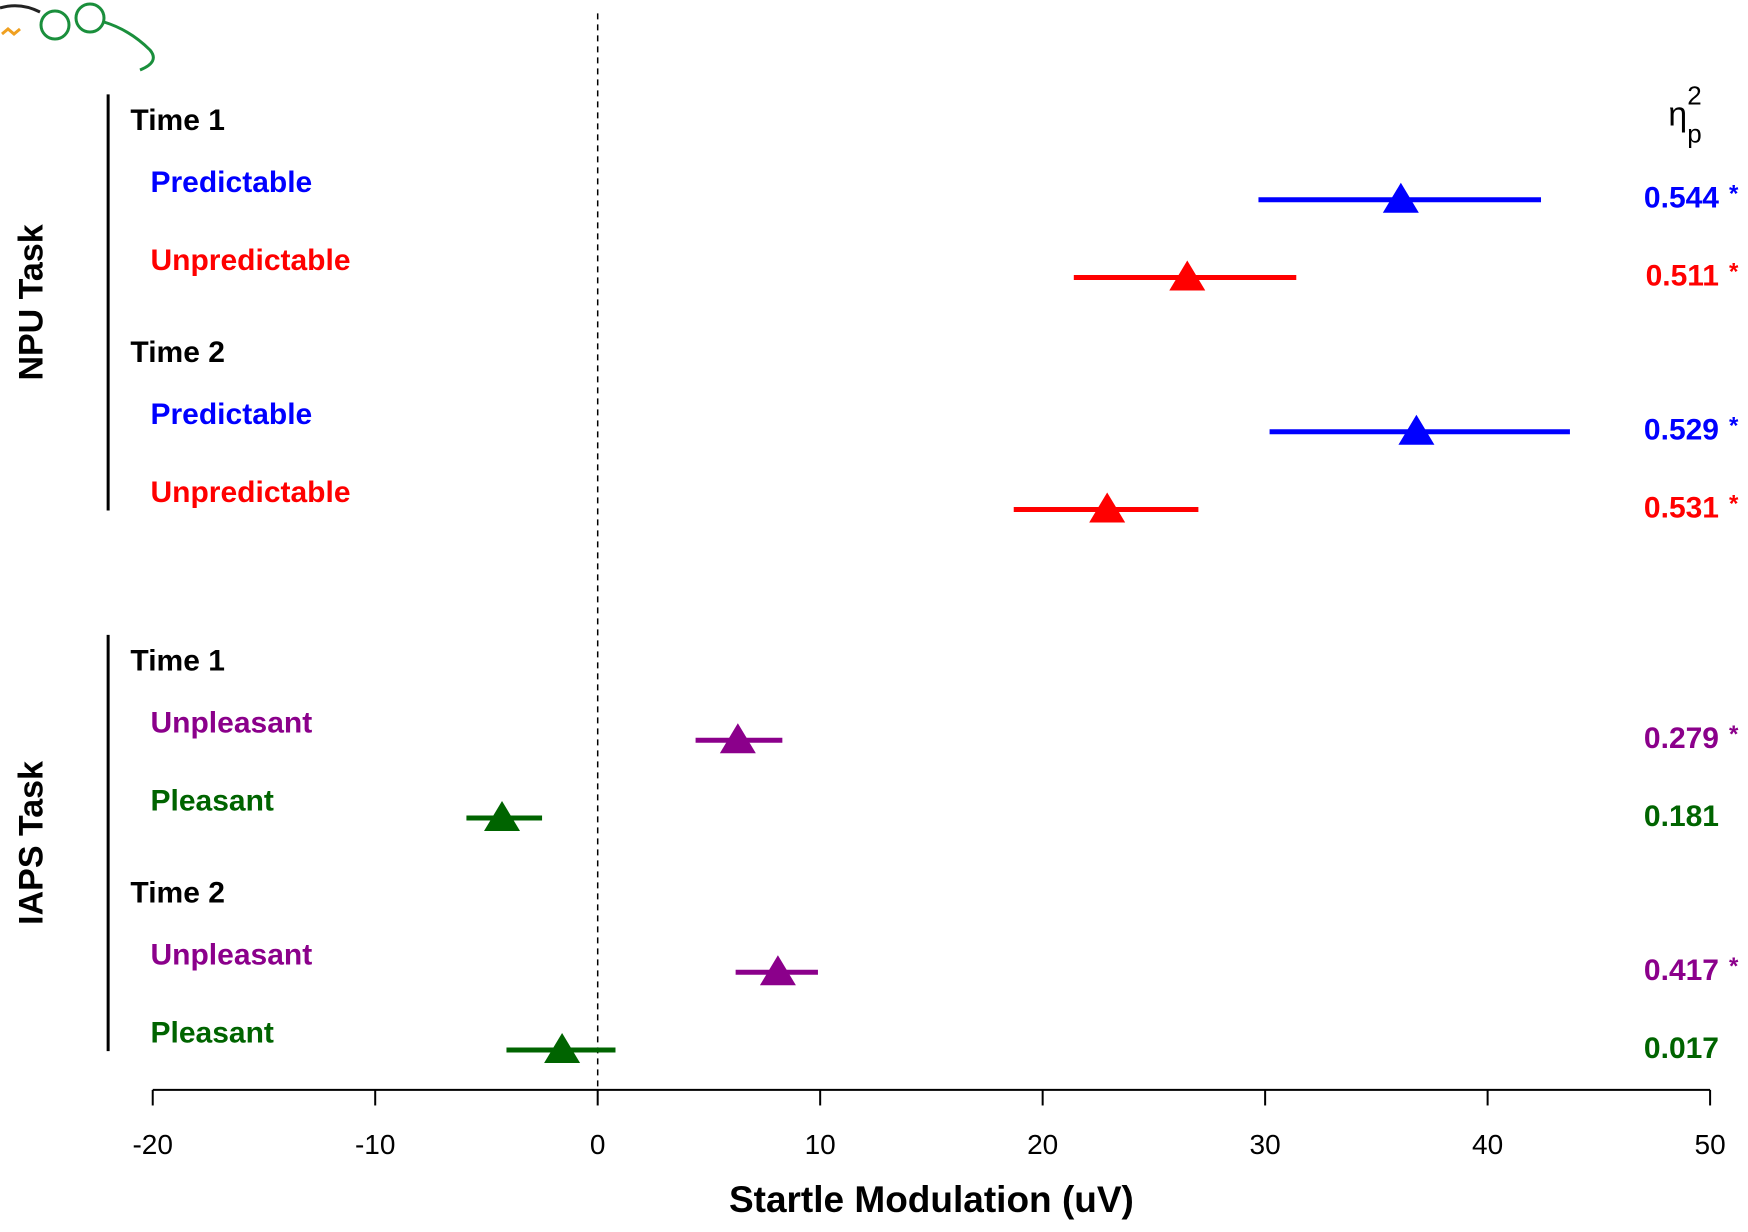 The width and height of the screenshot is (1748, 1232). I want to click on x-tick-label: 20, so click(1042, 1144).